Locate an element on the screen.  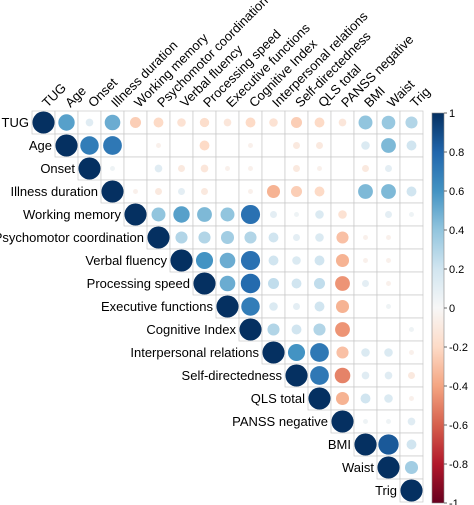
color-legend-bar is located at coordinates (438, 308).